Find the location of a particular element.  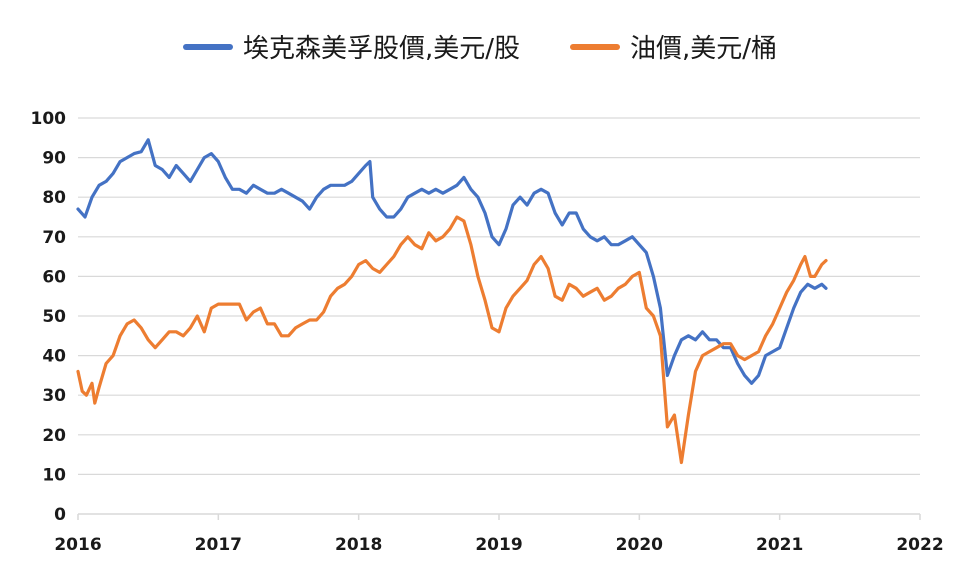

x-tick-label: 2020 is located at coordinates (639, 545).